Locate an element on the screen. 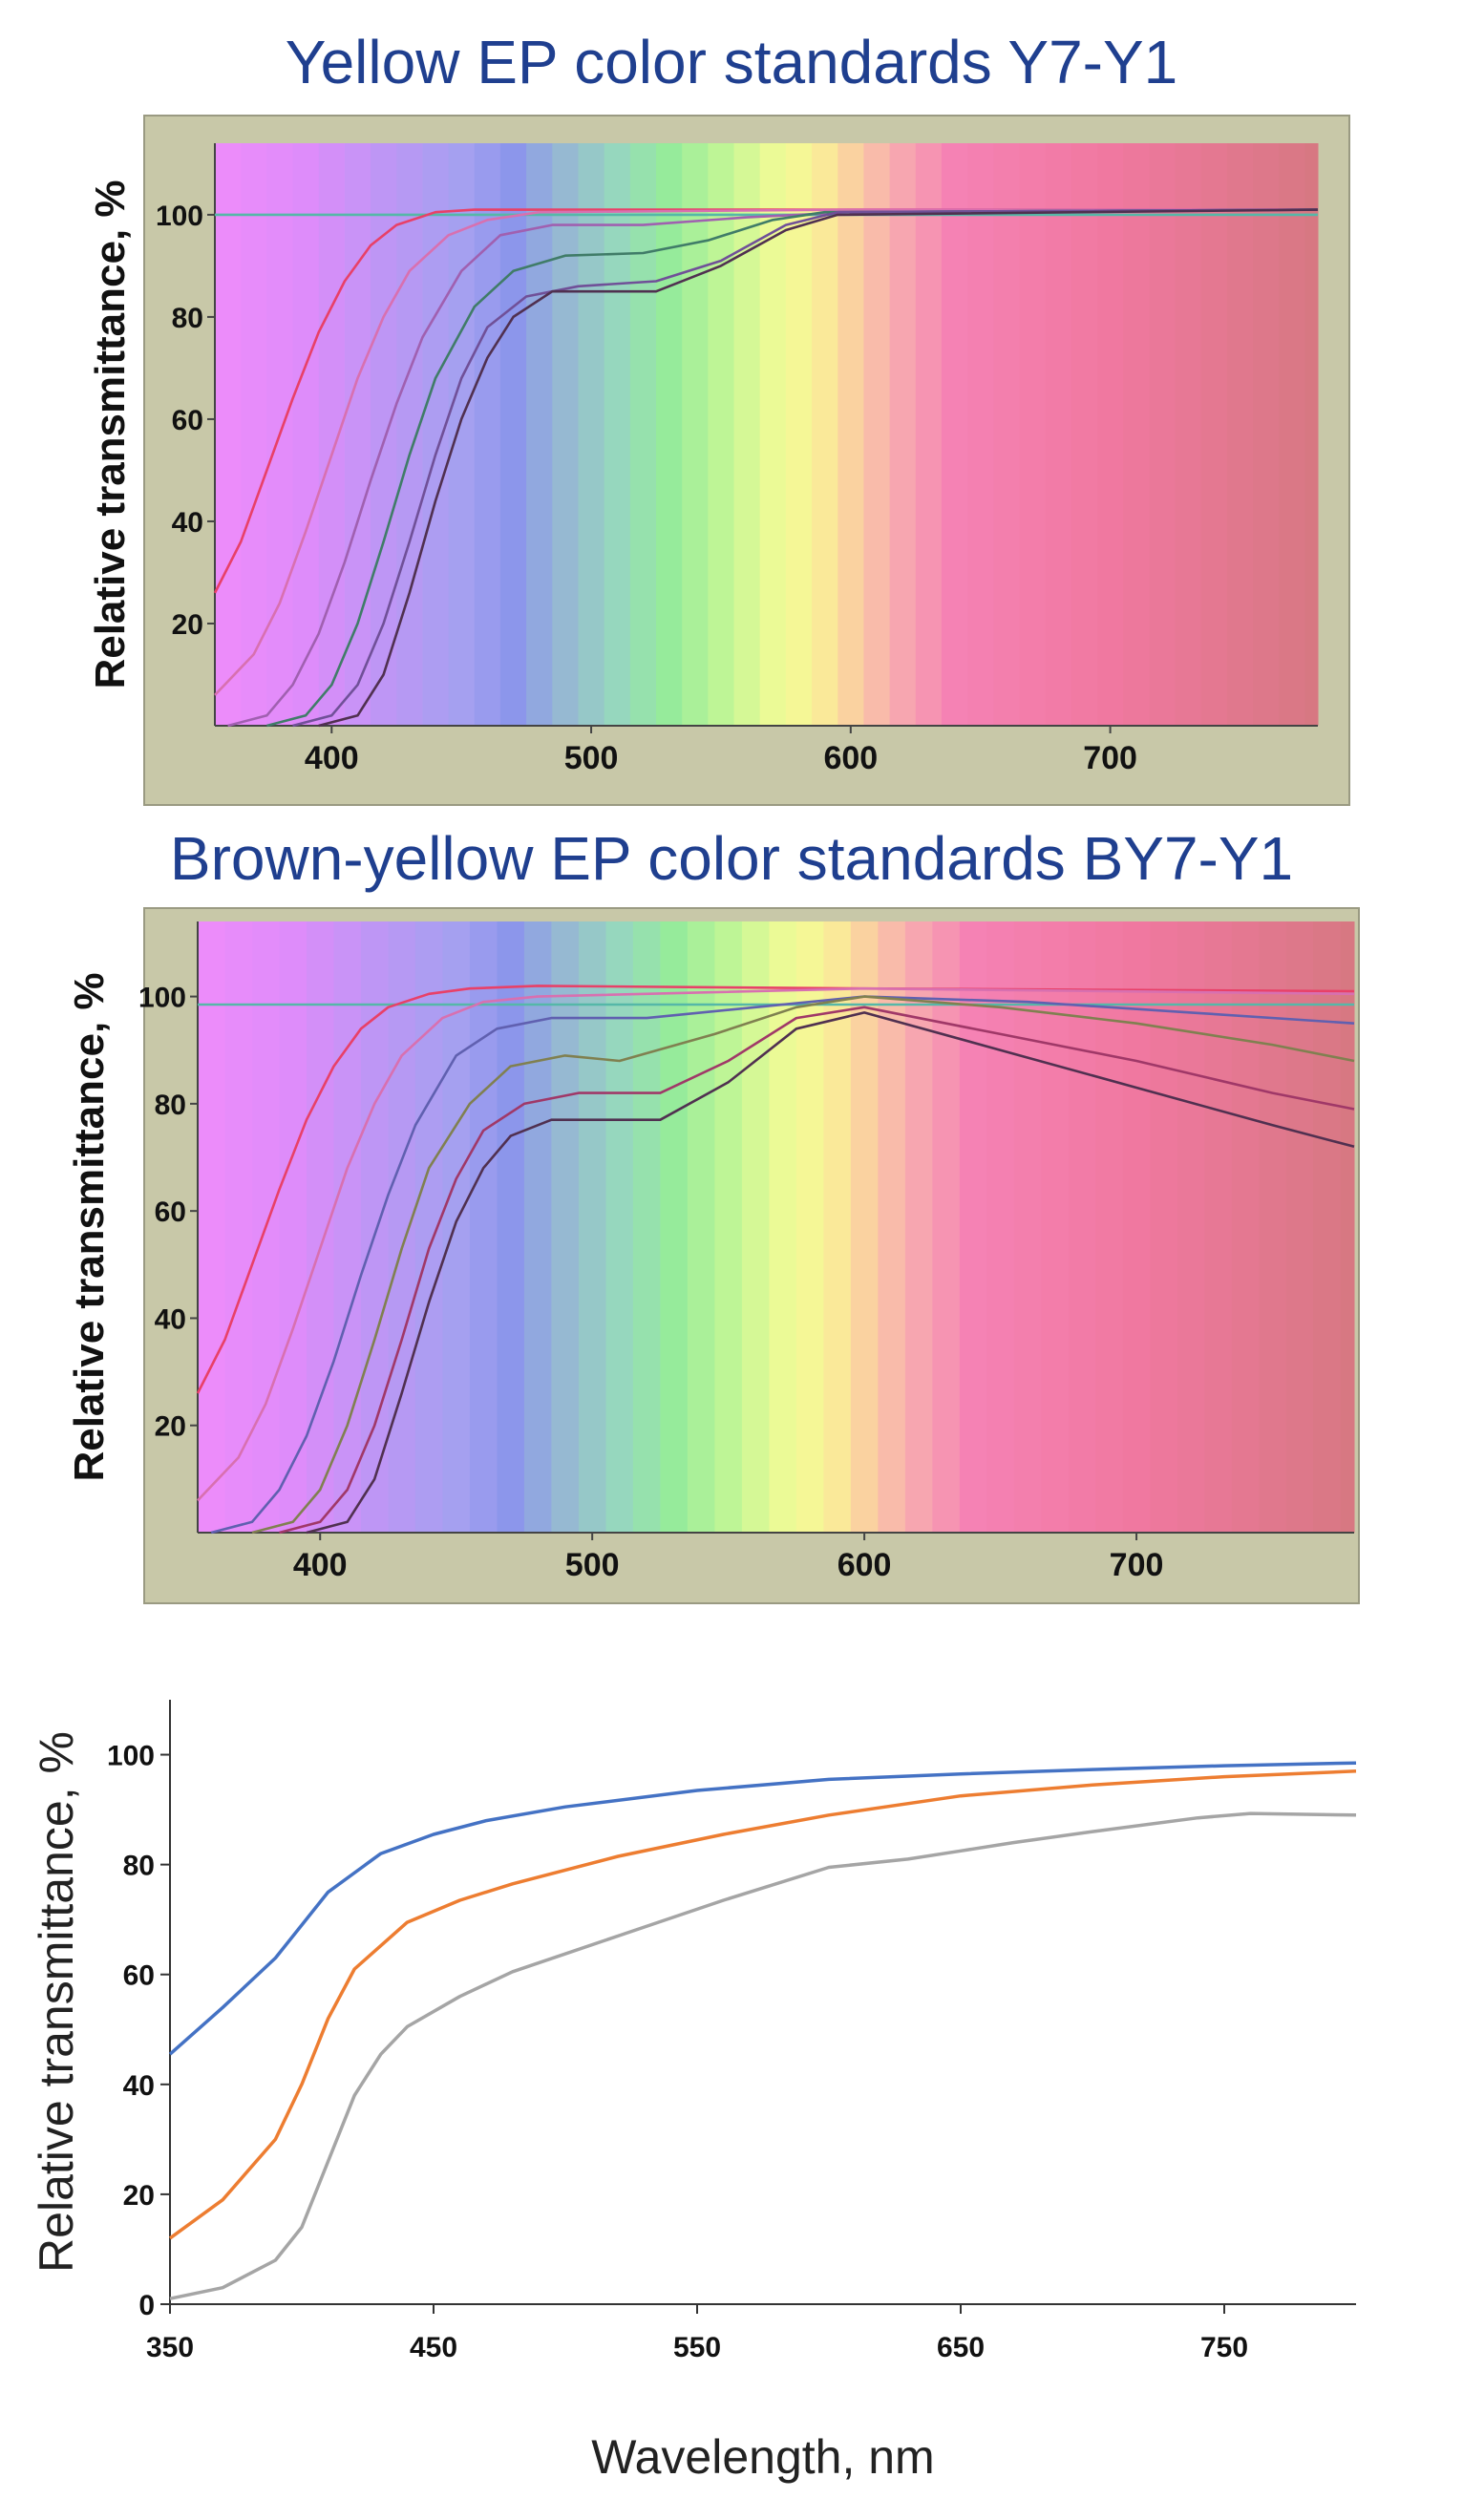  chart1-title: Yellow EP color standards Y7-Y1 is located at coordinates (732, 62).